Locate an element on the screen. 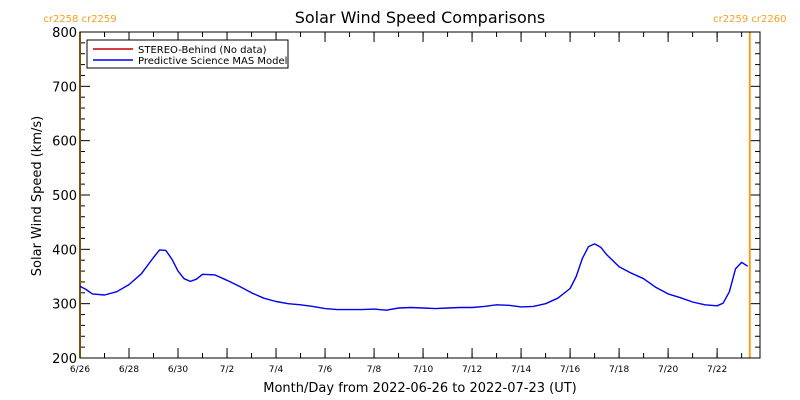 Image resolution: width=800 pixels, height=400 pixels. carrington-marker-label: cr2259 cr2260 is located at coordinates (749, 19).